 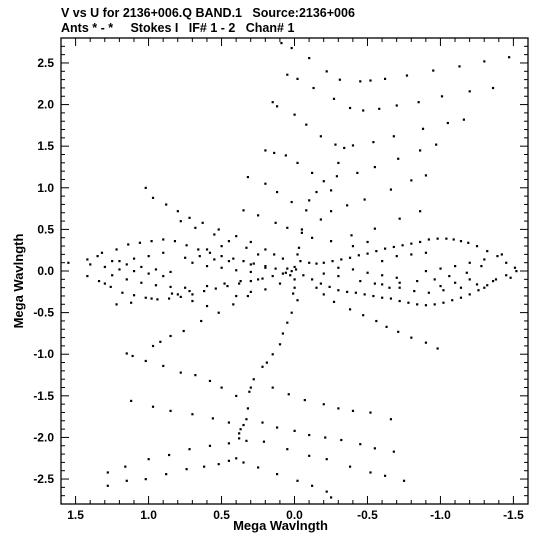 What do you see at coordinates (43, 354) in the screenshot?
I see `y-tick-label: -1.0` at bounding box center [43, 354].